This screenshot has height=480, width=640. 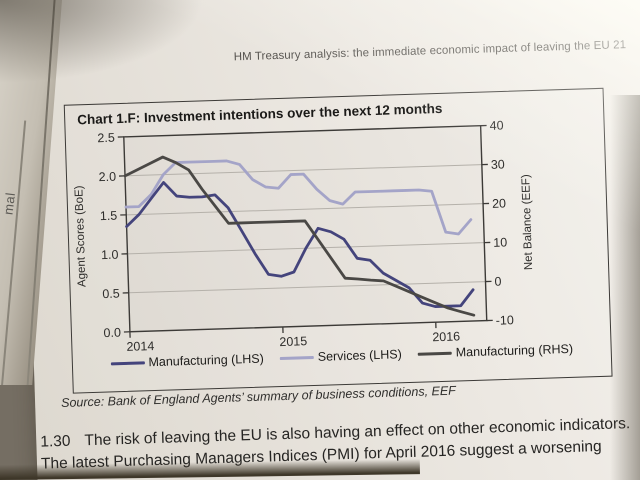 What do you see at coordinates (527, 222) in the screenshot?
I see `right-axis-title: Net Balance (EEF)` at bounding box center [527, 222].